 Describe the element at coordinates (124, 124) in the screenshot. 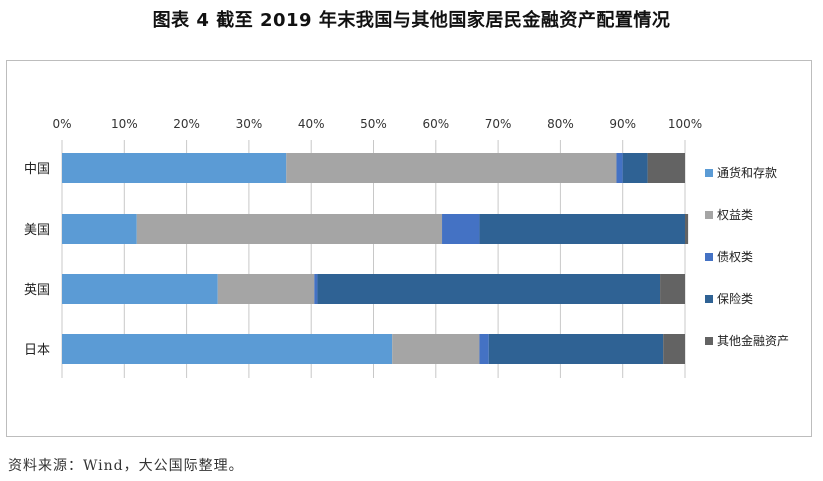

I see `x-tick-label: 10%` at that location.